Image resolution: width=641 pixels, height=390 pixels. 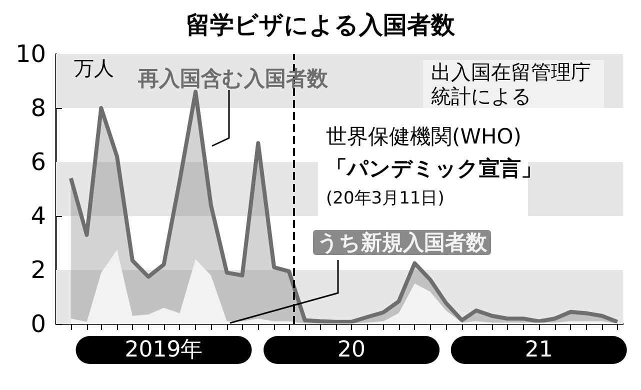 What do you see at coordinates (94, 68) in the screenshot?
I see `y-axis-title: 万人` at bounding box center [94, 68].